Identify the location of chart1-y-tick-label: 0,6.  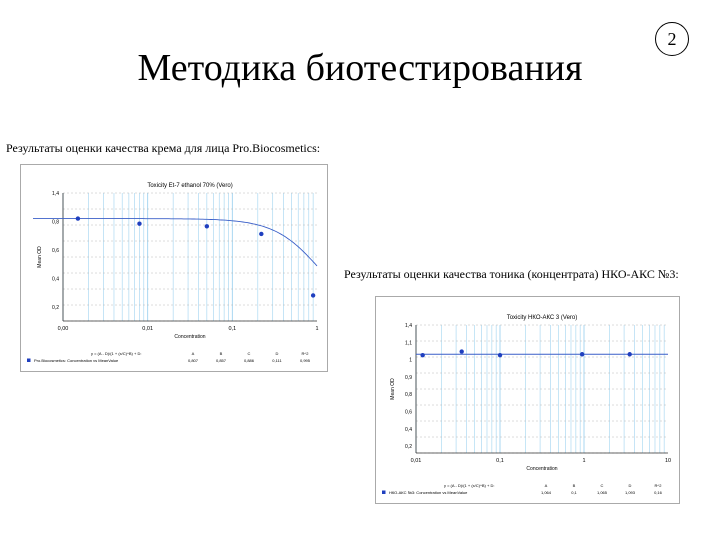
(55, 251).